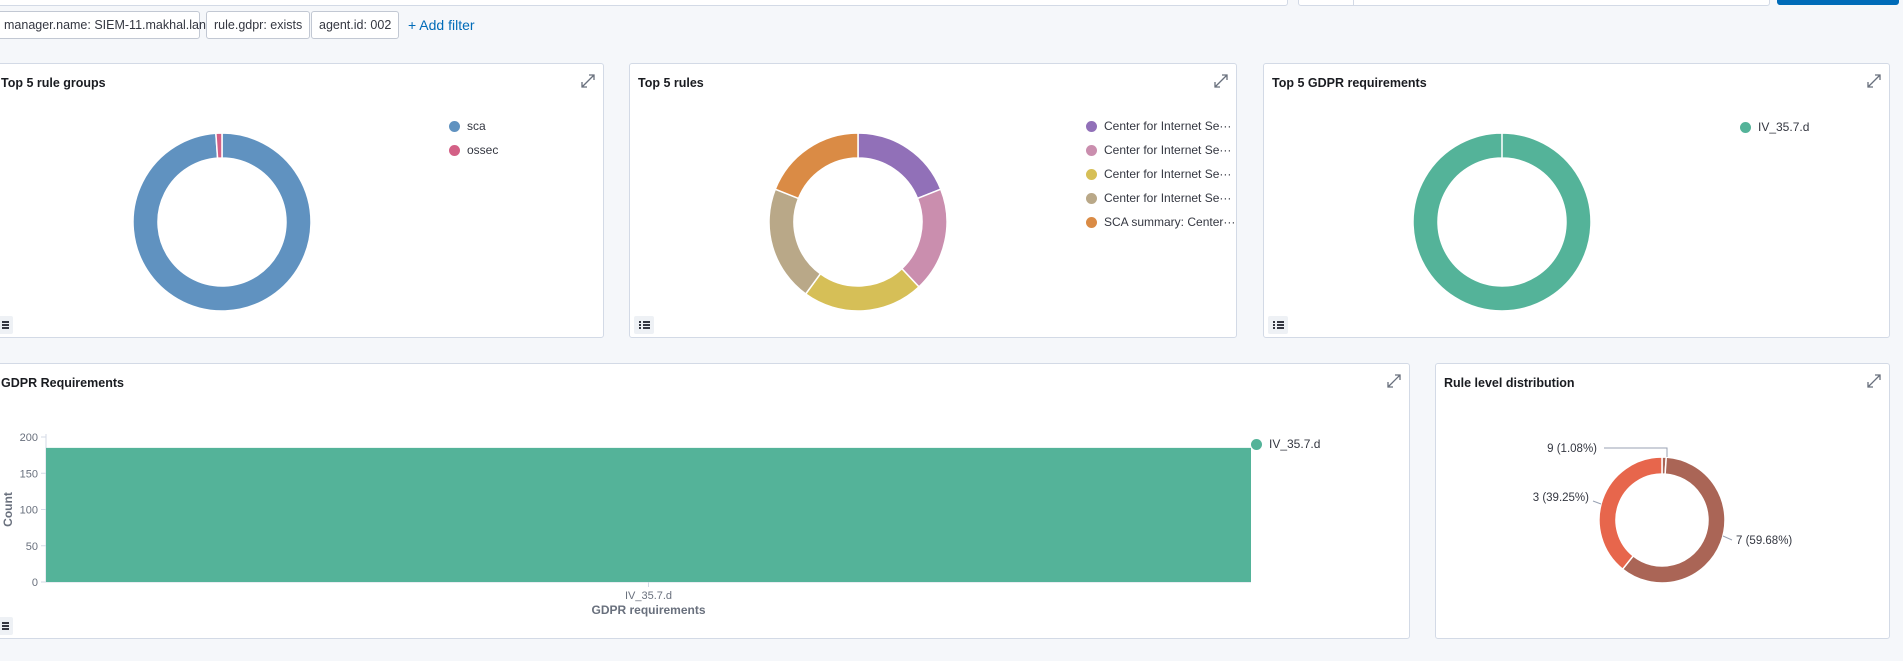  Describe the element at coordinates (32, 547) in the screenshot. I see `y-tick-label: 50` at that location.